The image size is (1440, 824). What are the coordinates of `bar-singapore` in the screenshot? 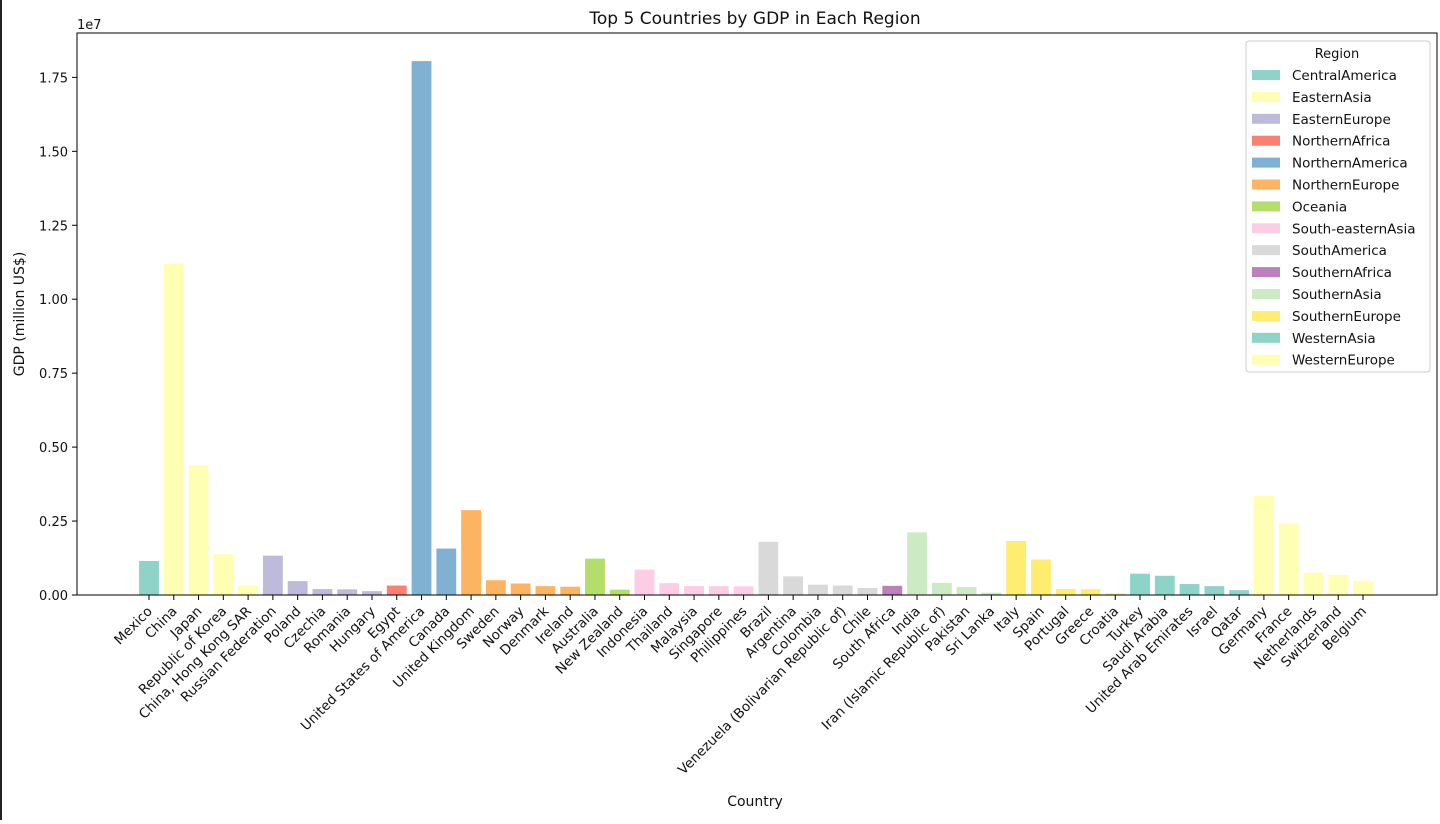 It's located at (718, 590).